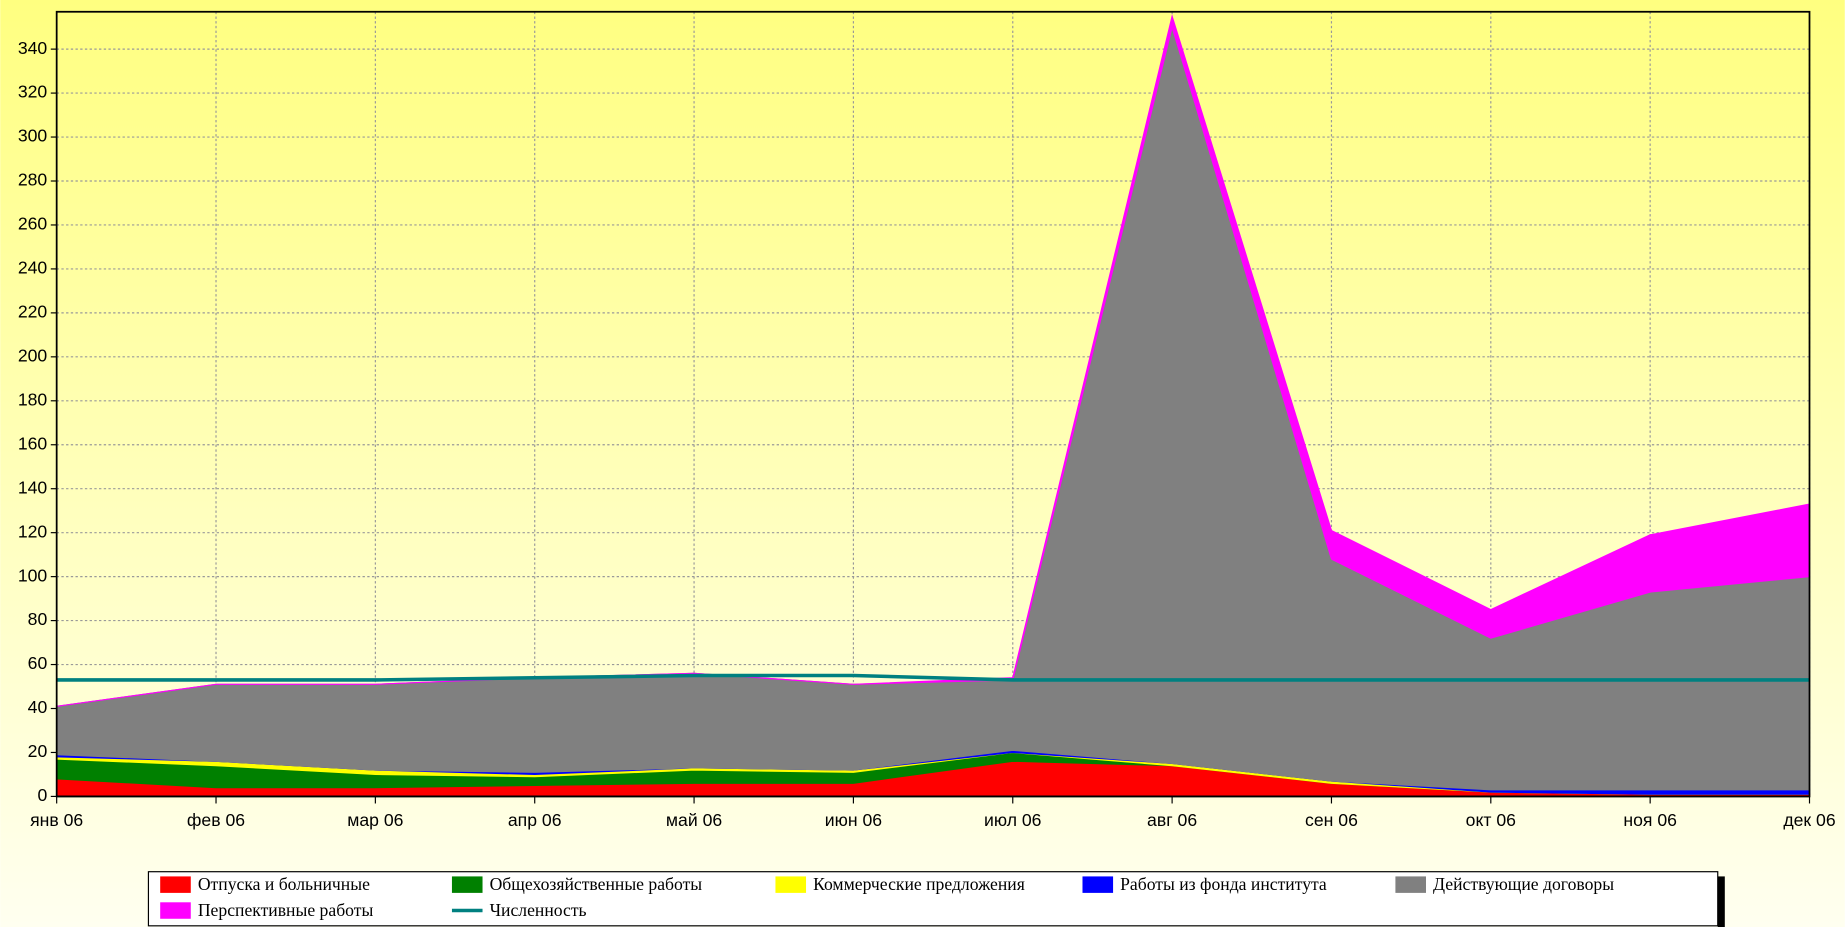  Describe the element at coordinates (33, 399) in the screenshot. I see `y-tick-label: 180` at that location.